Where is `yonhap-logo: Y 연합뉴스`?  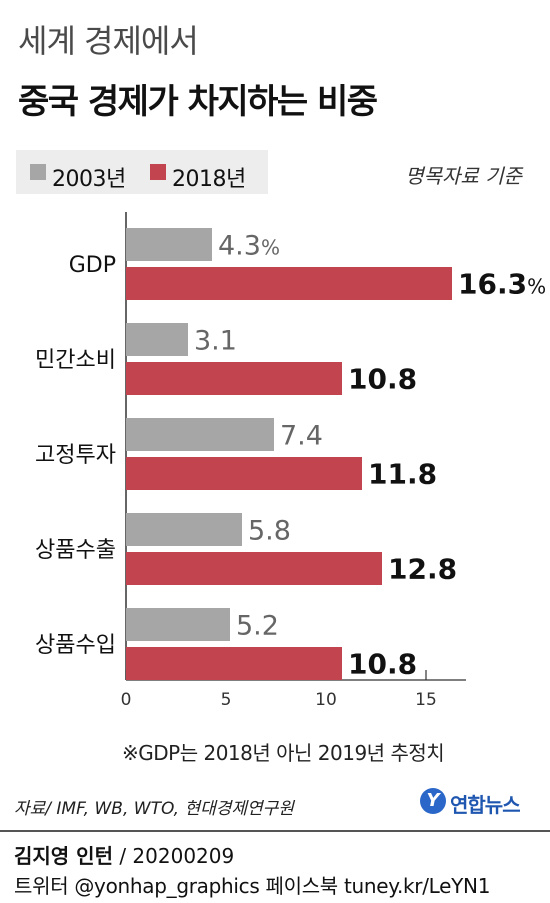 yonhap-logo: Y 연합뉴스 is located at coordinates (480, 803).